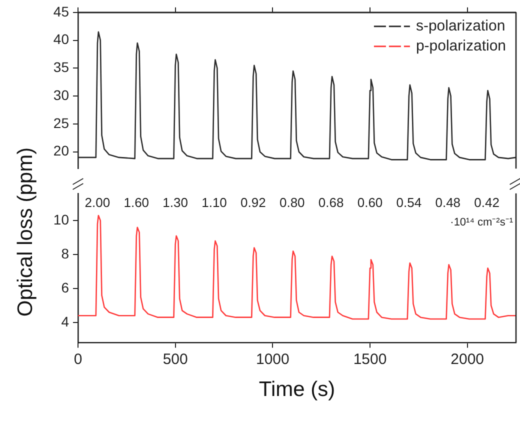 This screenshot has width=520, height=427. Describe the element at coordinates (65, 287) in the screenshot. I see `y-tick-label: 6` at that location.